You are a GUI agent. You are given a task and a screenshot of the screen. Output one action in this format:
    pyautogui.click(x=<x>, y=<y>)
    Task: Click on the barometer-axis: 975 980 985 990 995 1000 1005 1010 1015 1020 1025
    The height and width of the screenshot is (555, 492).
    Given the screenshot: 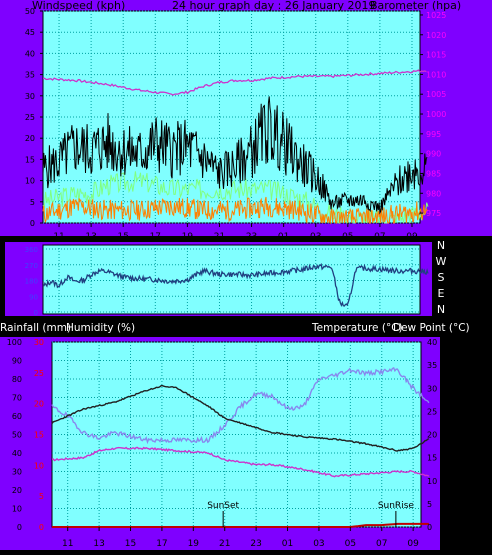 What is the action you would take?
    pyautogui.click(x=433, y=114)
    